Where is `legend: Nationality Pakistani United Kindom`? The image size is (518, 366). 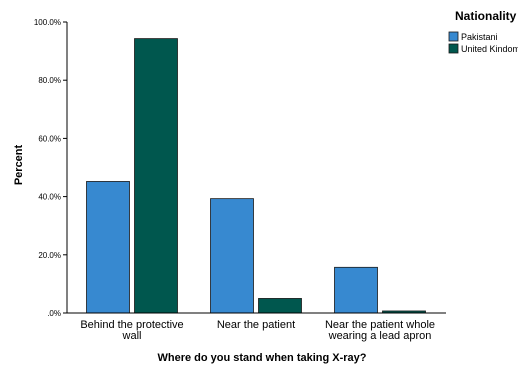
legend: Nationality Pakistani United Kindom is located at coordinates (483, 31).